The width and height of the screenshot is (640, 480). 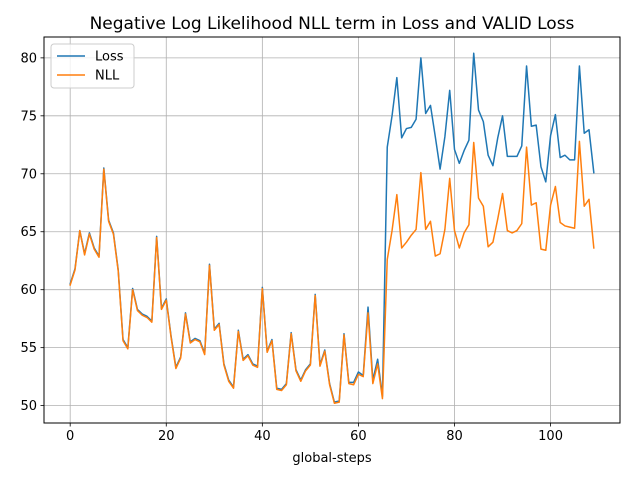 I want to click on x-tick-label: 40, so click(x=262, y=436).